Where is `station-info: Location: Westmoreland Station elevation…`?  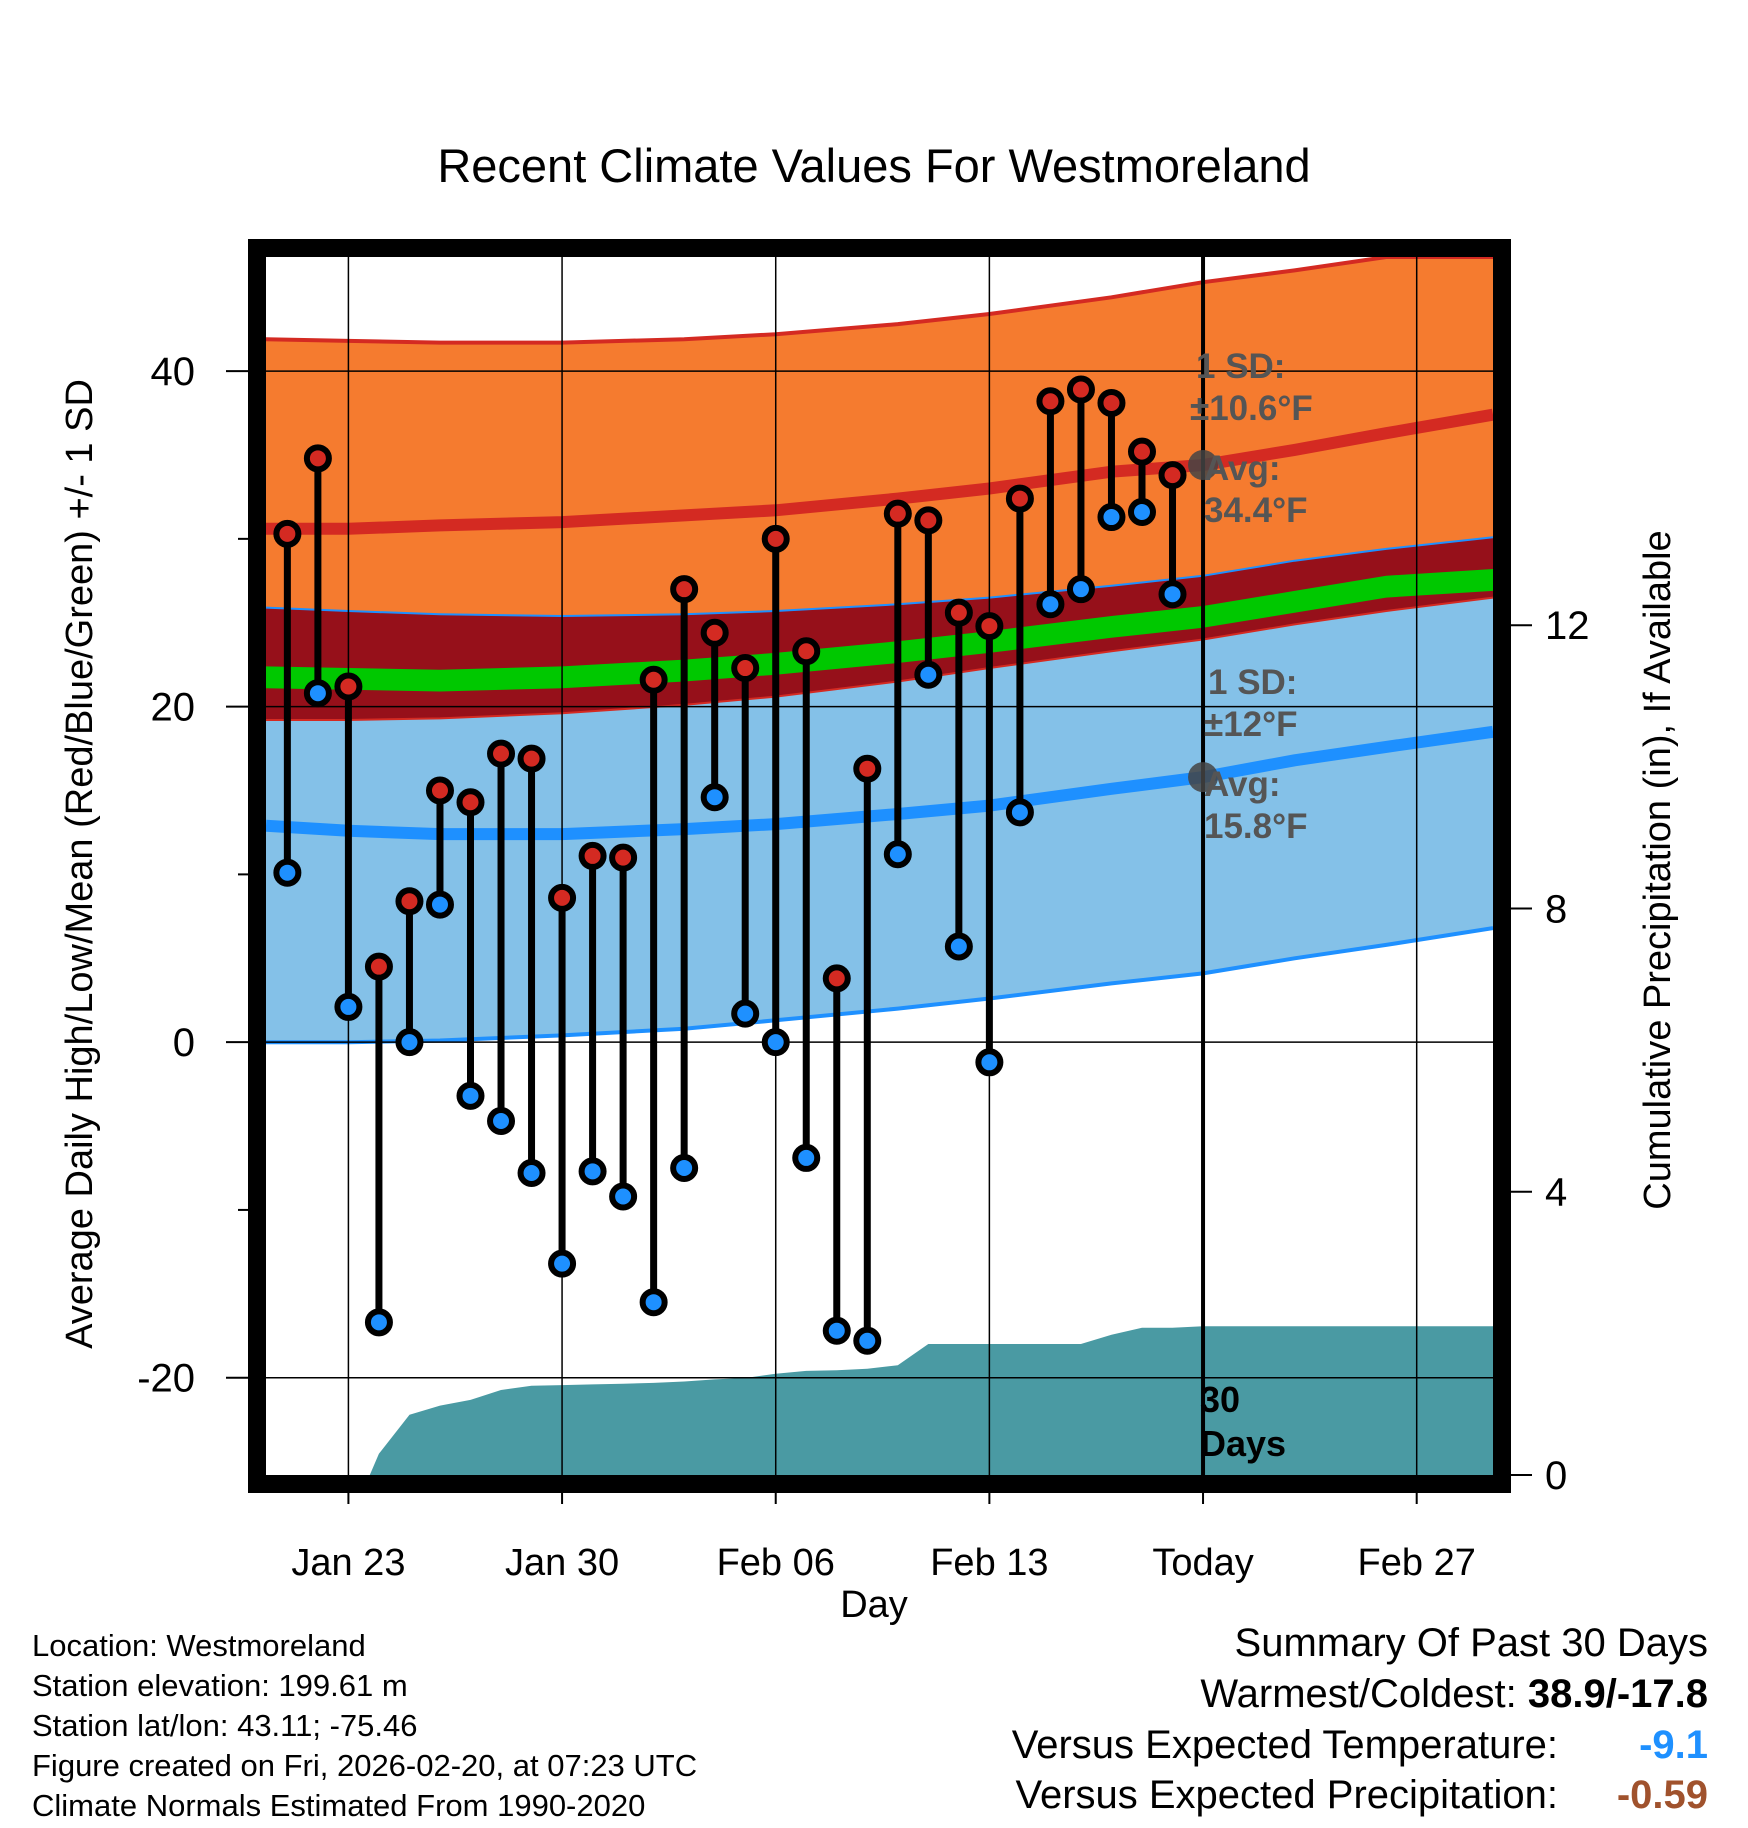 station-info: Location: Westmoreland Station elevation… is located at coordinates (364, 1726).